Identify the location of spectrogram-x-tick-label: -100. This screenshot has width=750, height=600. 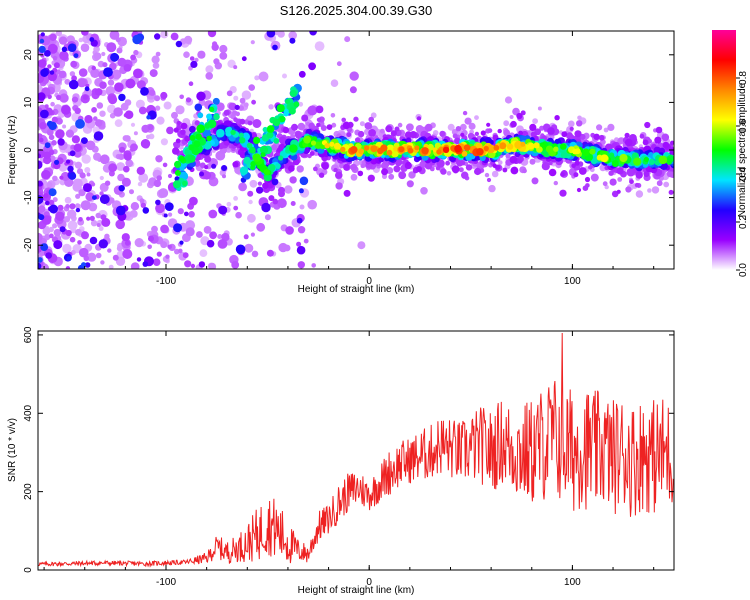
(166, 281).